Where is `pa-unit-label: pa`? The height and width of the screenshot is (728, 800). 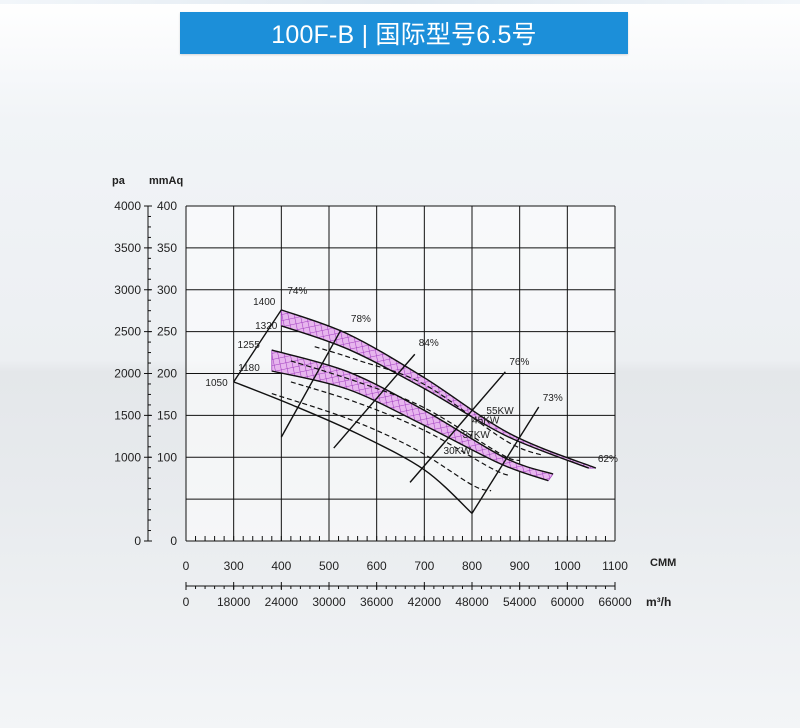 pa-unit-label: pa is located at coordinates (119, 181).